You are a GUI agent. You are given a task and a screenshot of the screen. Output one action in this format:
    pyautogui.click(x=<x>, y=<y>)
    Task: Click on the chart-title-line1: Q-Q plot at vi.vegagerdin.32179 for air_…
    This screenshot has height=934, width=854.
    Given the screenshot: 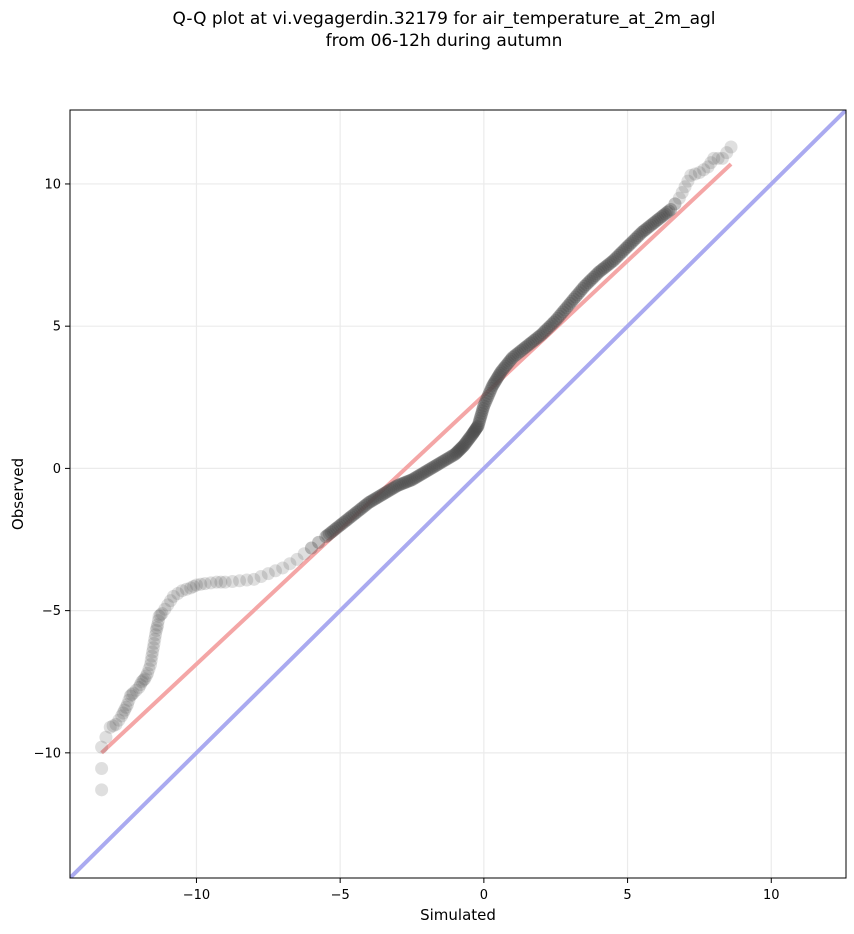 What is the action you would take?
    pyautogui.click(x=444, y=19)
    